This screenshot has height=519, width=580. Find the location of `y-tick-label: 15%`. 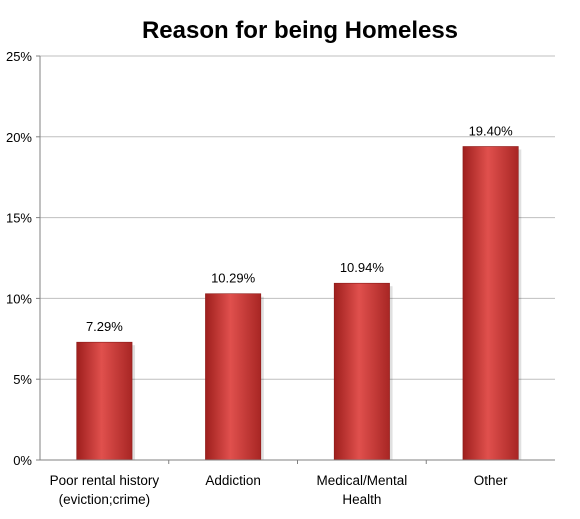

y-tick-label: 15% is located at coordinates (19, 218).